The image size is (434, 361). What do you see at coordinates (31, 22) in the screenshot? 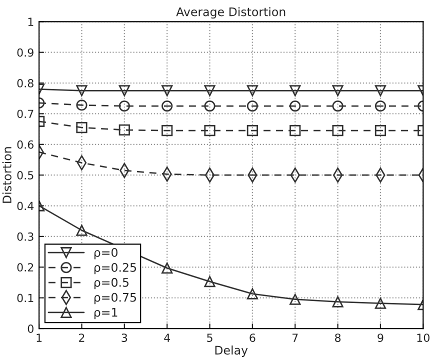
I see `y-tick-label: 1` at bounding box center [31, 22].